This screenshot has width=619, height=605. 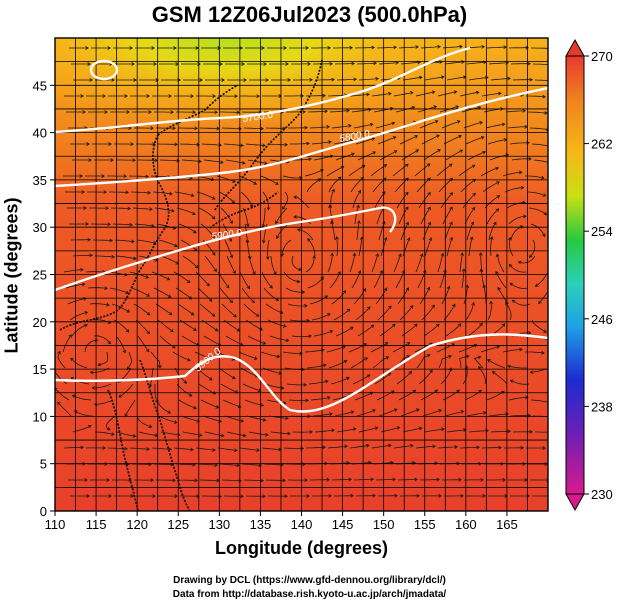 What do you see at coordinates (219, 524) in the screenshot?
I see `x-tick-label: 130` at bounding box center [219, 524].